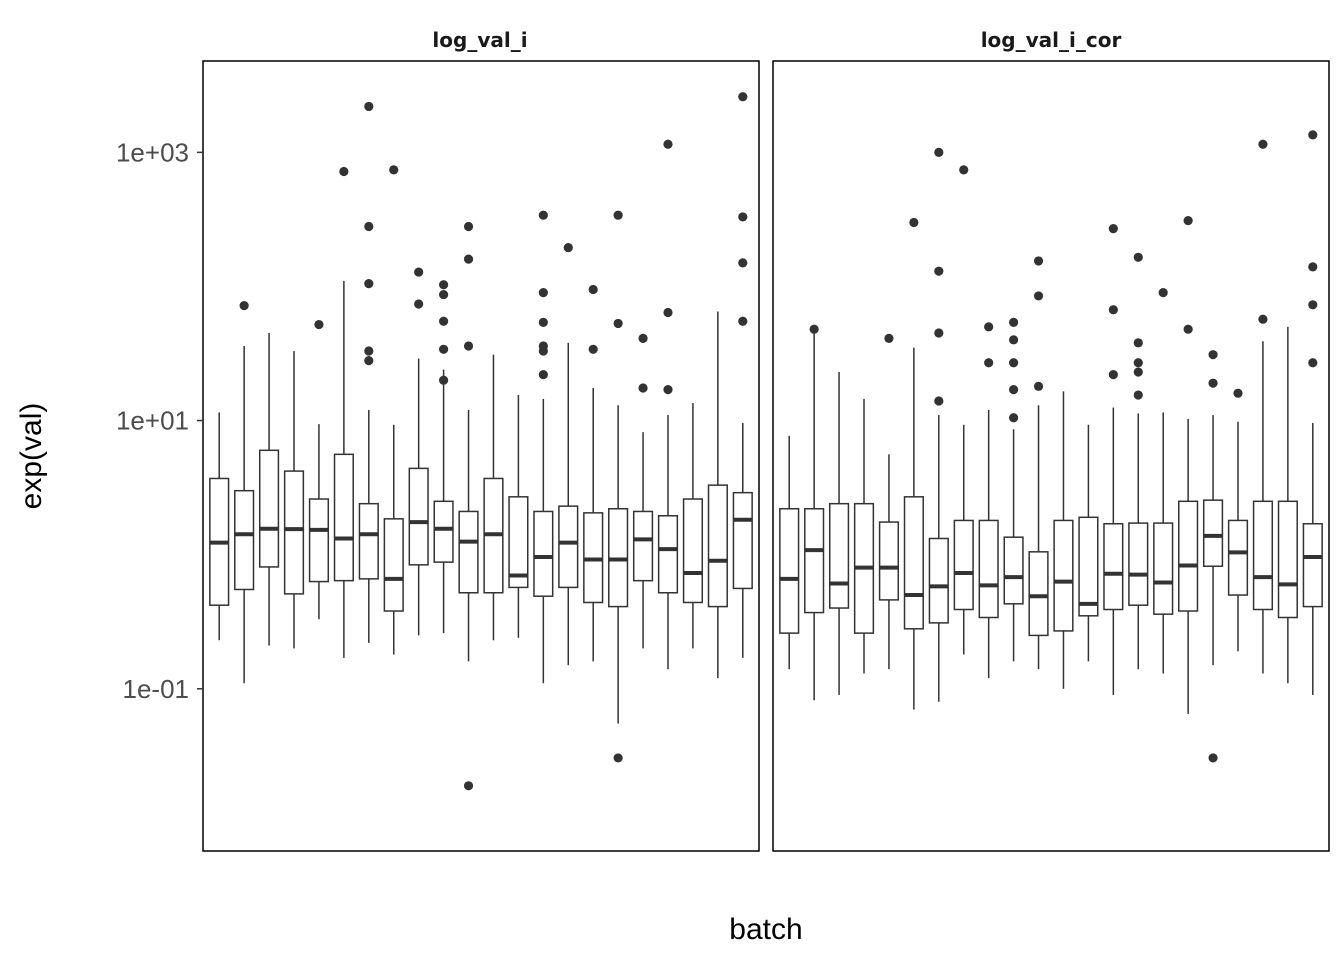 This screenshot has width=1344, height=960. Describe the element at coordinates (152, 152) in the screenshot. I see `y-tick-label: 1e+03` at that location.